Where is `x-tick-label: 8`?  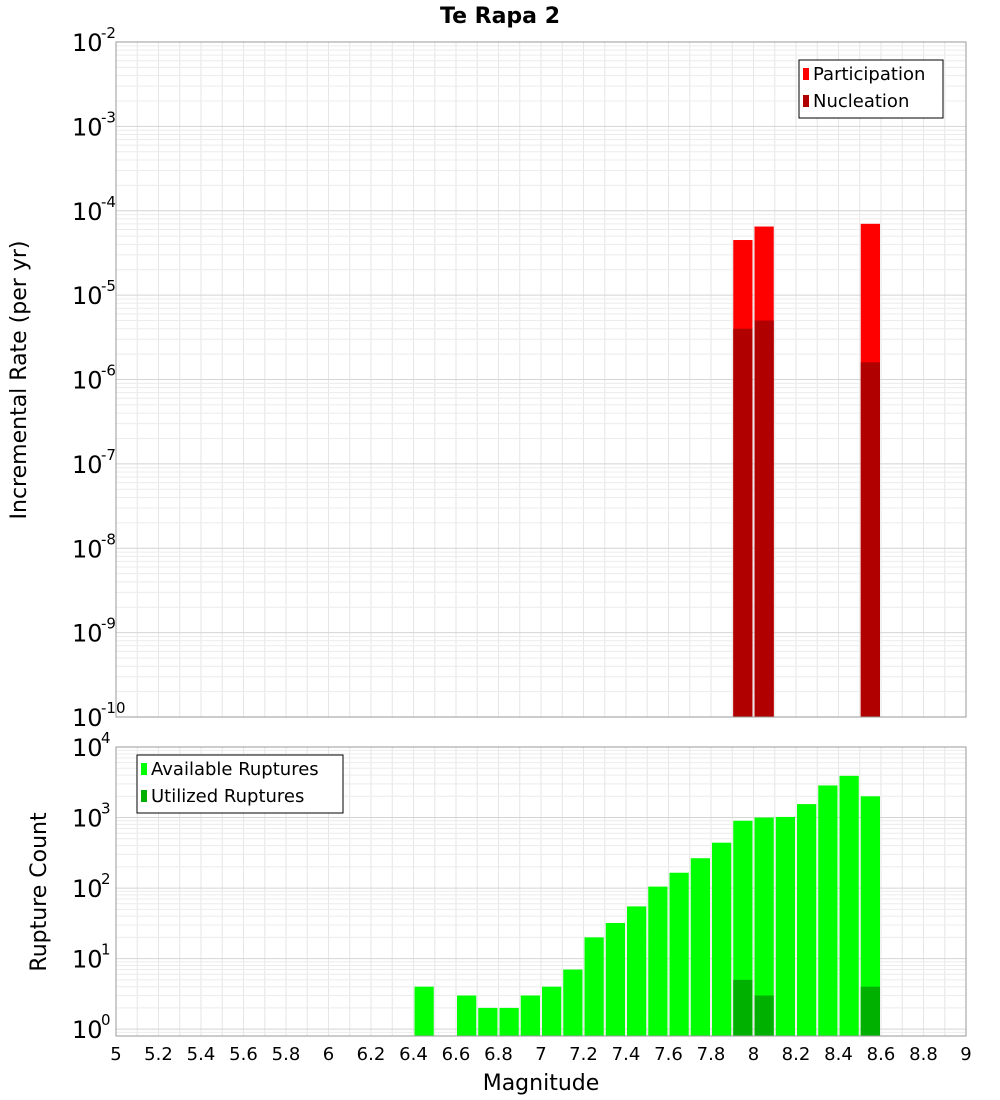 x-tick-label: 8 is located at coordinates (753, 1054).